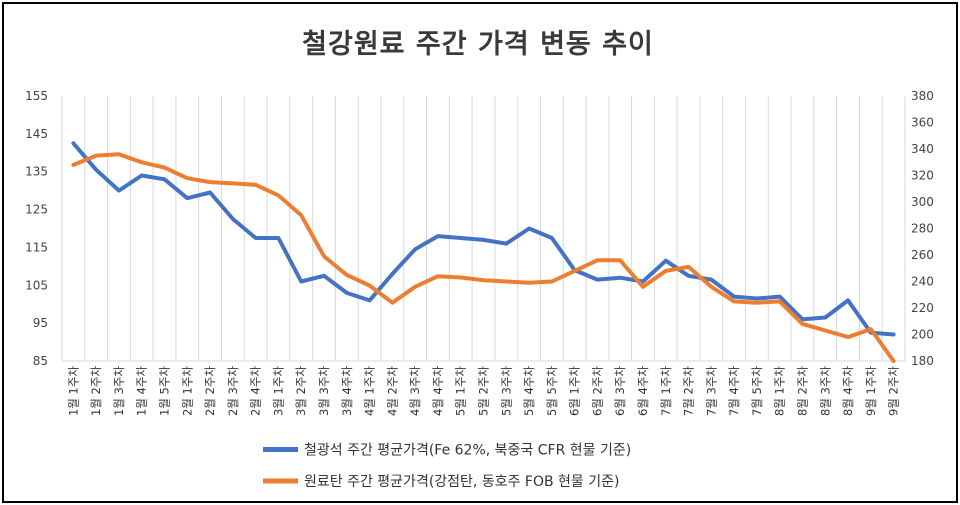  Describe the element at coordinates (461, 391) in the screenshot. I see `x-axis-tick-label: 5월 1주차` at that location.